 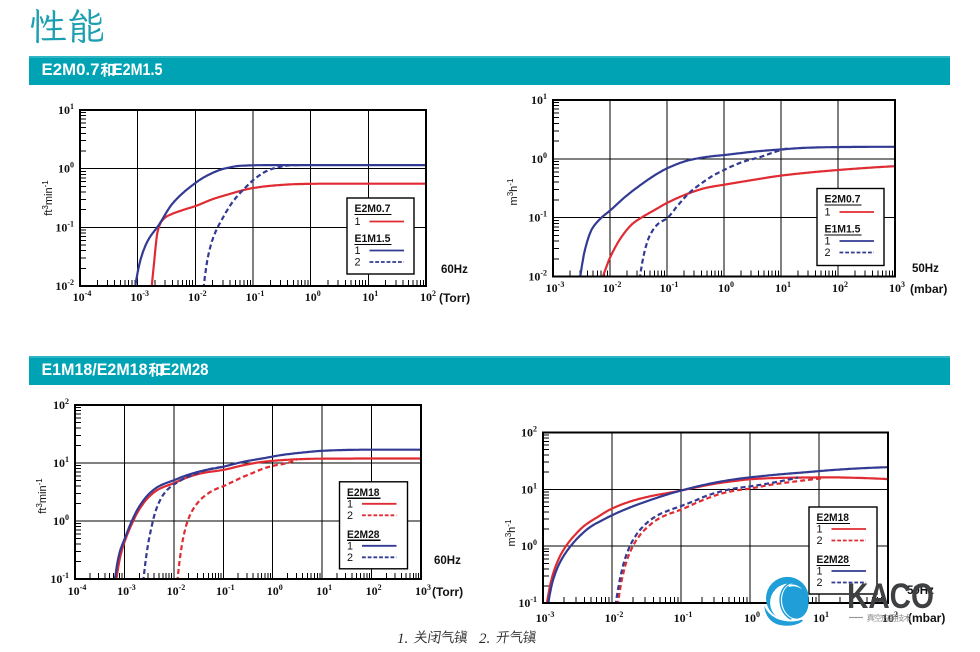 I want to click on svg-text: E2M1.5, so click(x=138, y=70).